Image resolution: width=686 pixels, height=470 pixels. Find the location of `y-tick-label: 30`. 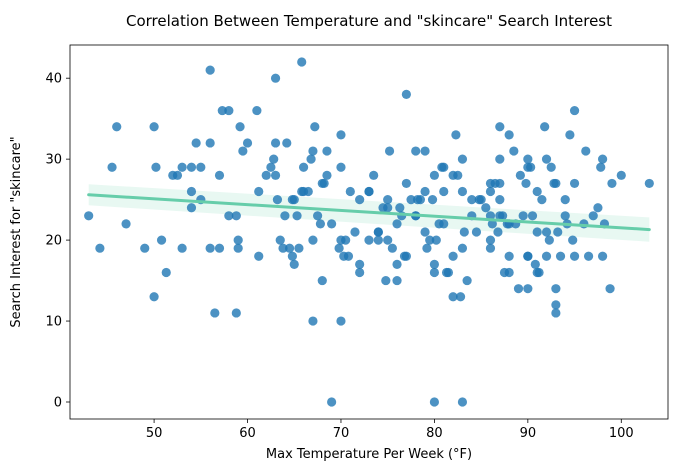

y-tick-label: 30 is located at coordinates (53, 160).